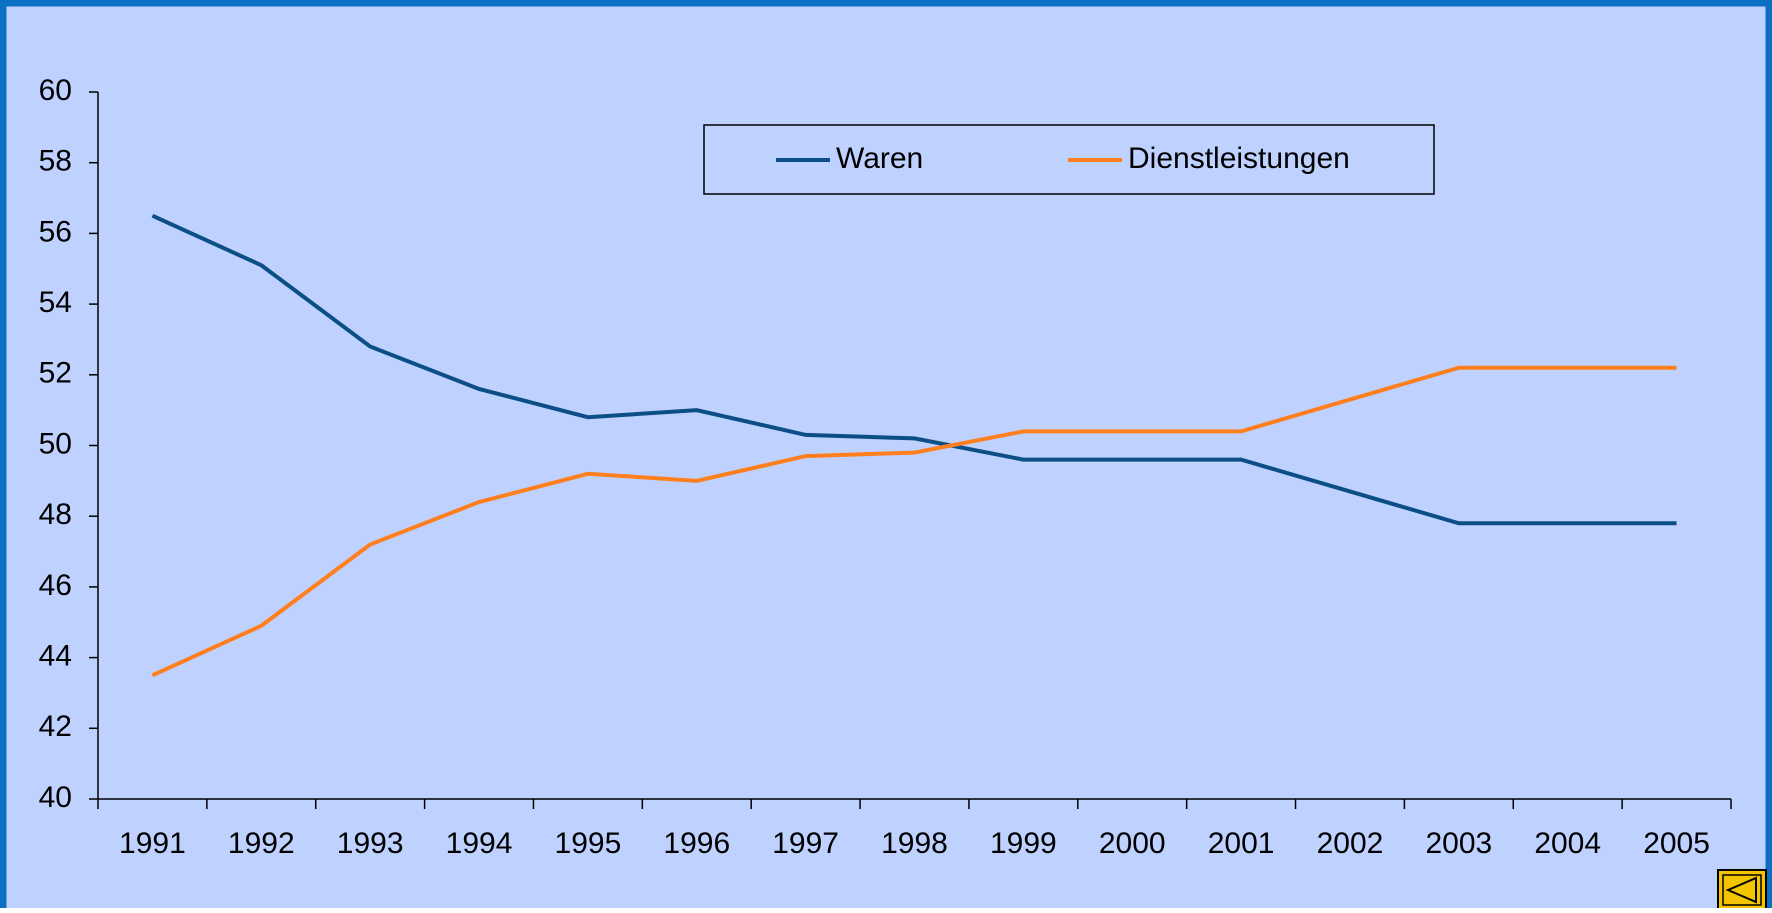 The width and height of the screenshot is (1772, 913). What do you see at coordinates (55, 302) in the screenshot?
I see `y-tick-label: 54` at bounding box center [55, 302].